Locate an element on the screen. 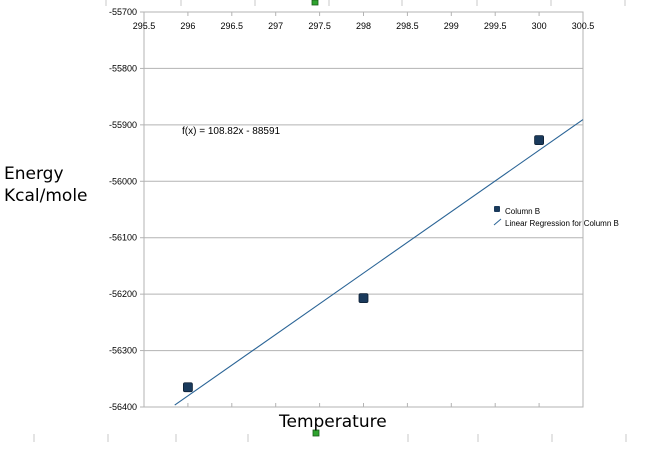  x-tick-label: 297.5 is located at coordinates (319, 26).